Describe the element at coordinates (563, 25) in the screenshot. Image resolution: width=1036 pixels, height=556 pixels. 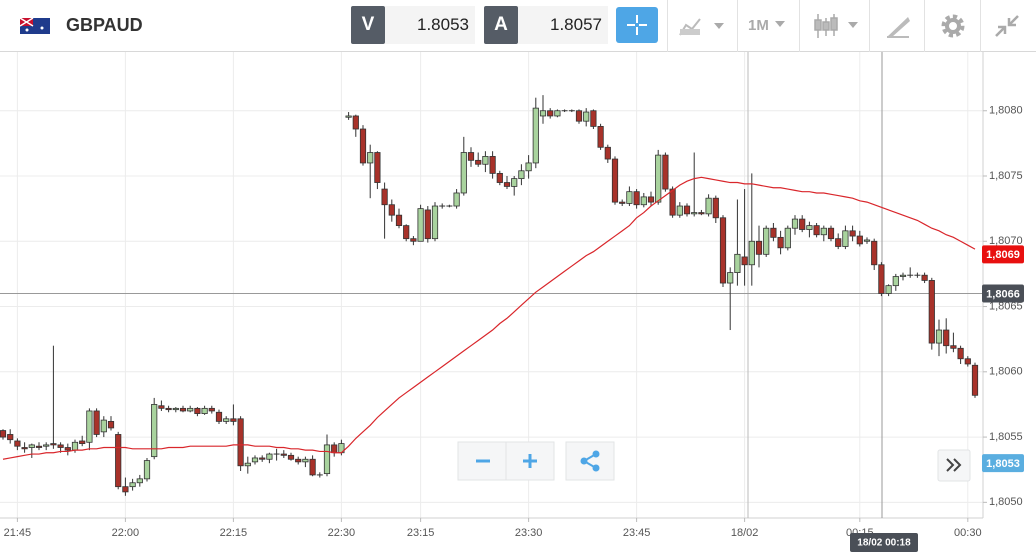
I see `buy-price: 1.8057` at that location.